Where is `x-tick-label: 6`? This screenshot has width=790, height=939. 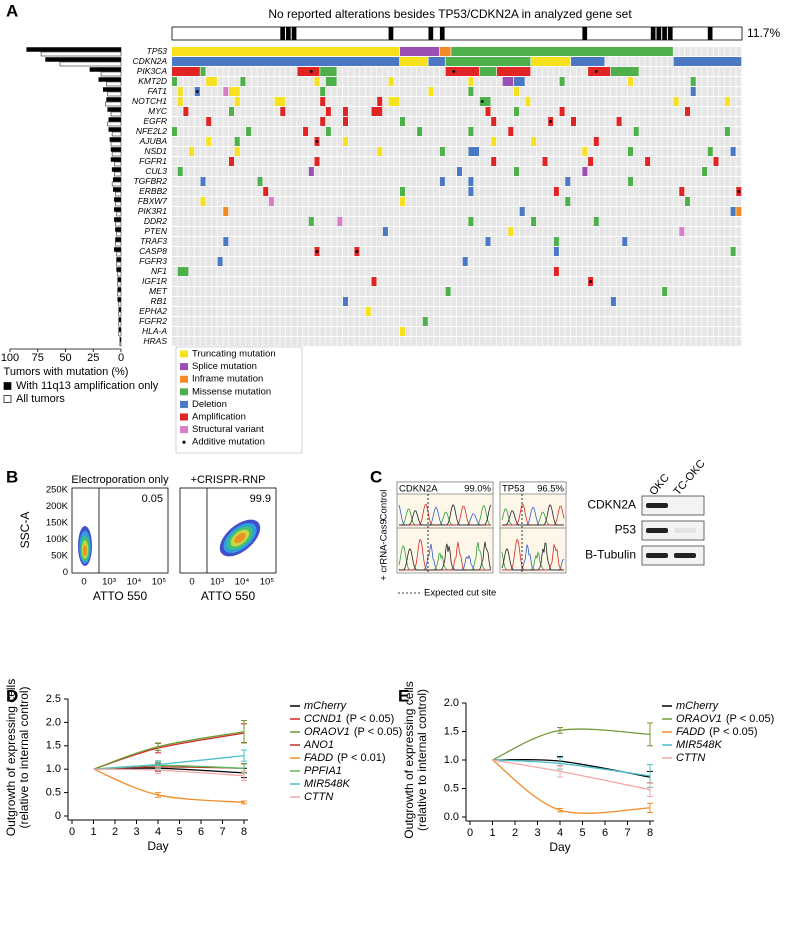
x-tick-label: 6 is located at coordinates (605, 833).